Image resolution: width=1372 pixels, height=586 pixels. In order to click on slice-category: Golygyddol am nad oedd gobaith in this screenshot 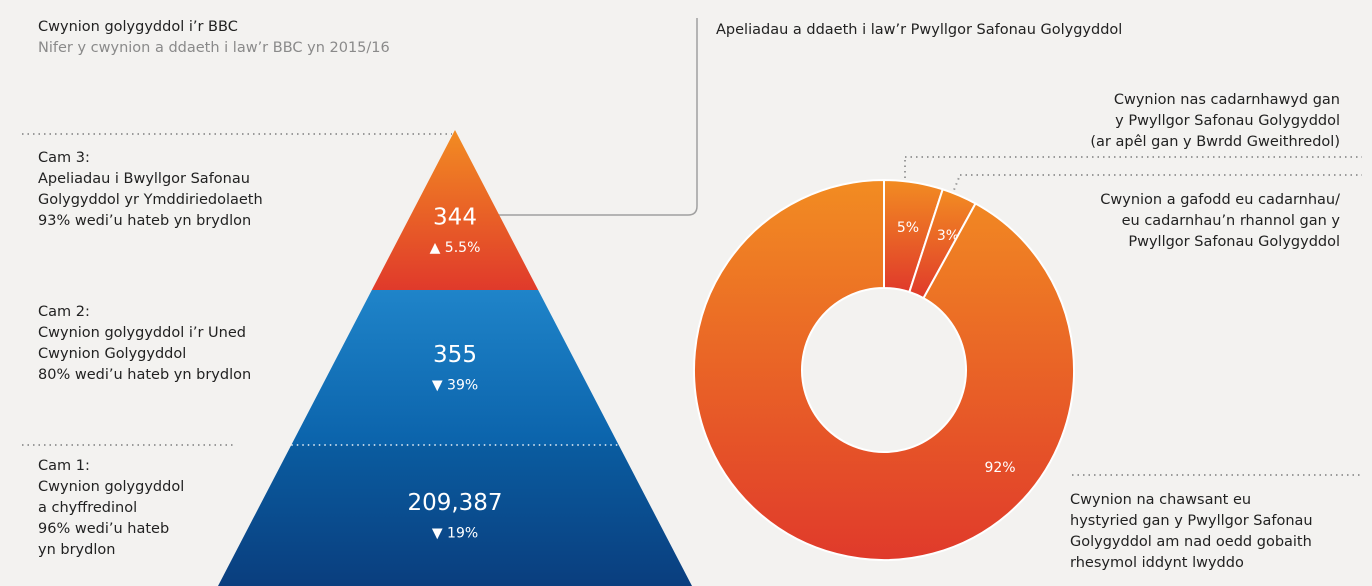, I will do `click(1191, 542)`.